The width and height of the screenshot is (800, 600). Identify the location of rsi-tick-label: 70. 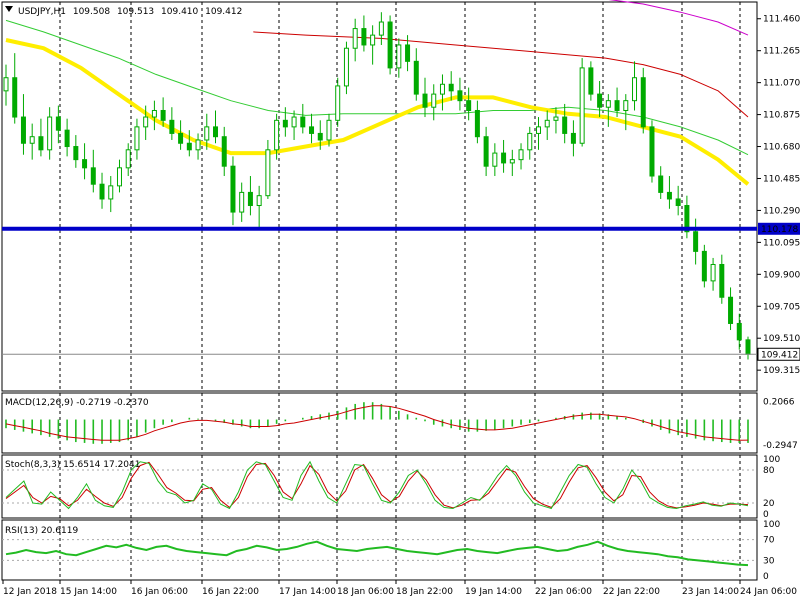
(769, 541).